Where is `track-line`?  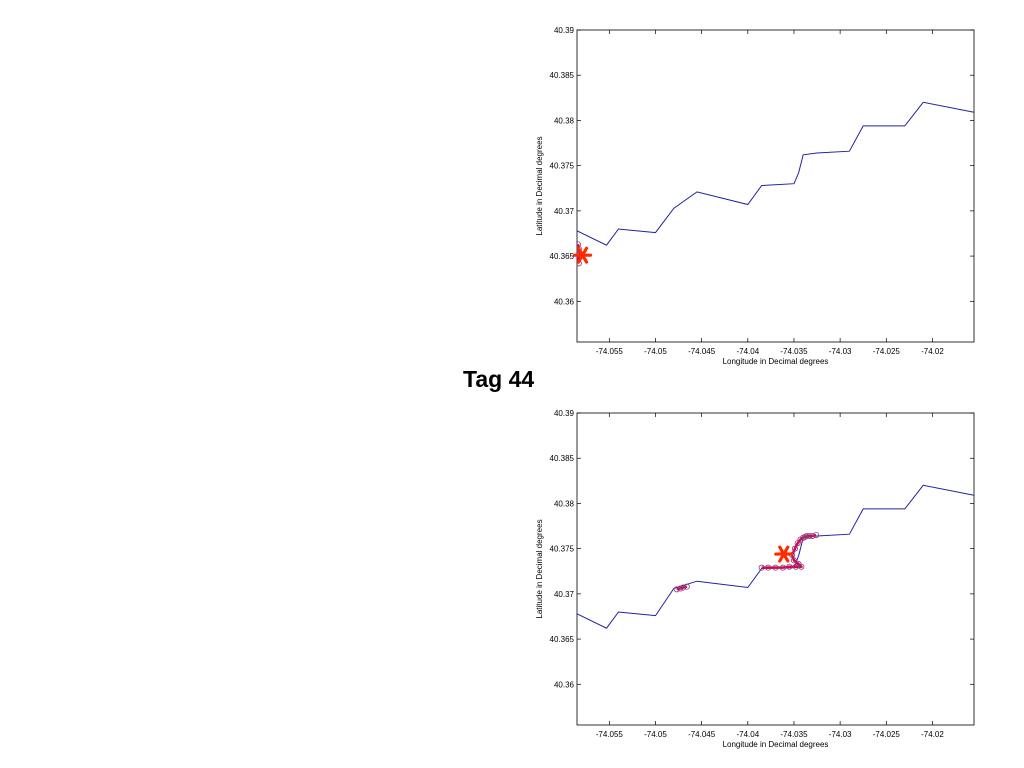
track-line is located at coordinates (682, 588).